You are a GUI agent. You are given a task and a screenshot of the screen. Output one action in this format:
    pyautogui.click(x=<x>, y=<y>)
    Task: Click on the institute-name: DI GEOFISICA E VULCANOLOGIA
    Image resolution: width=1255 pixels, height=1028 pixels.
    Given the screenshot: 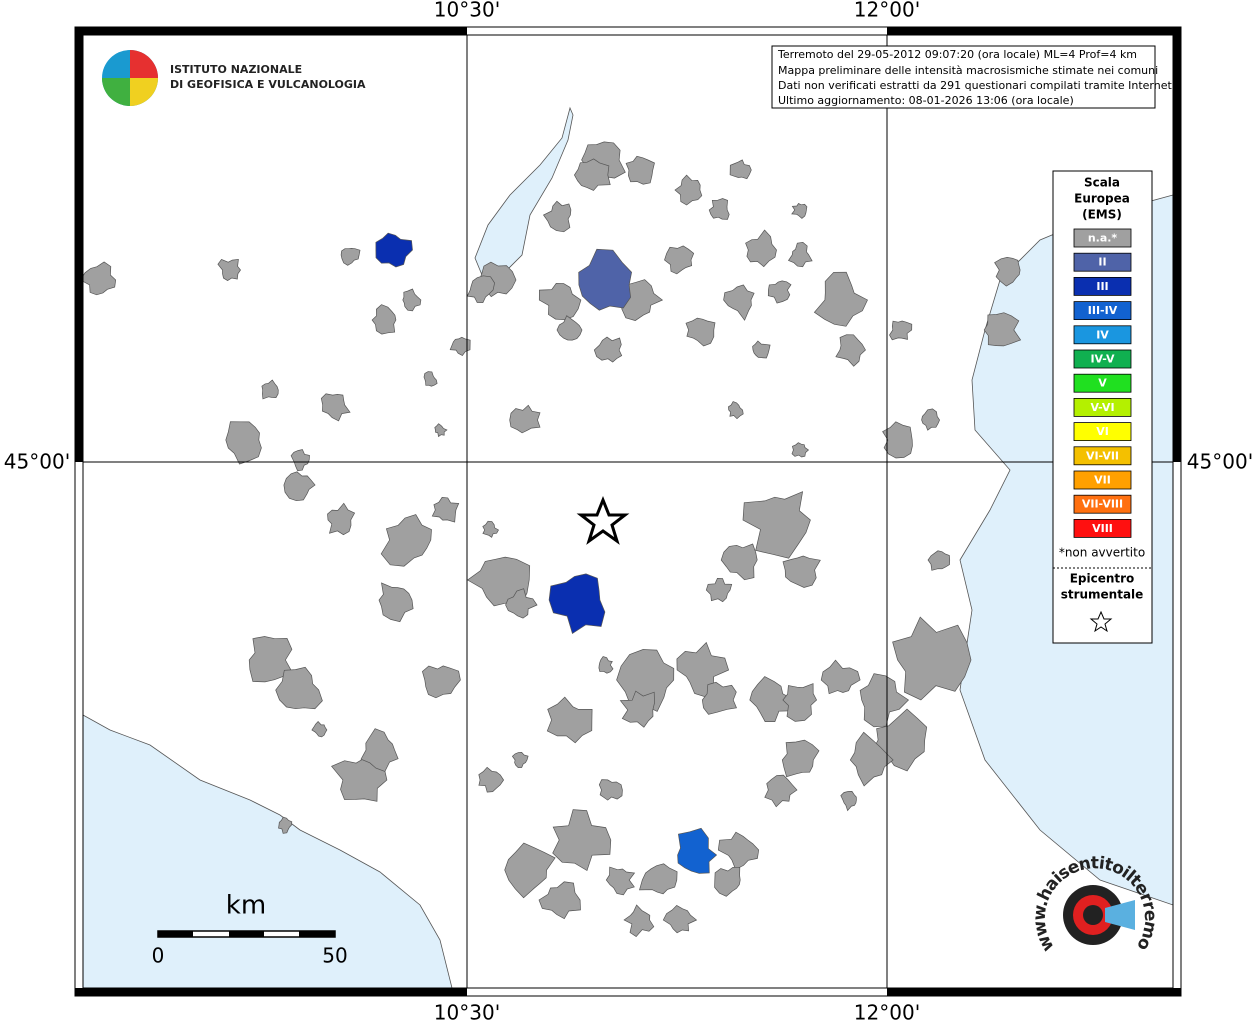 What is the action you would take?
    pyautogui.click(x=268, y=84)
    